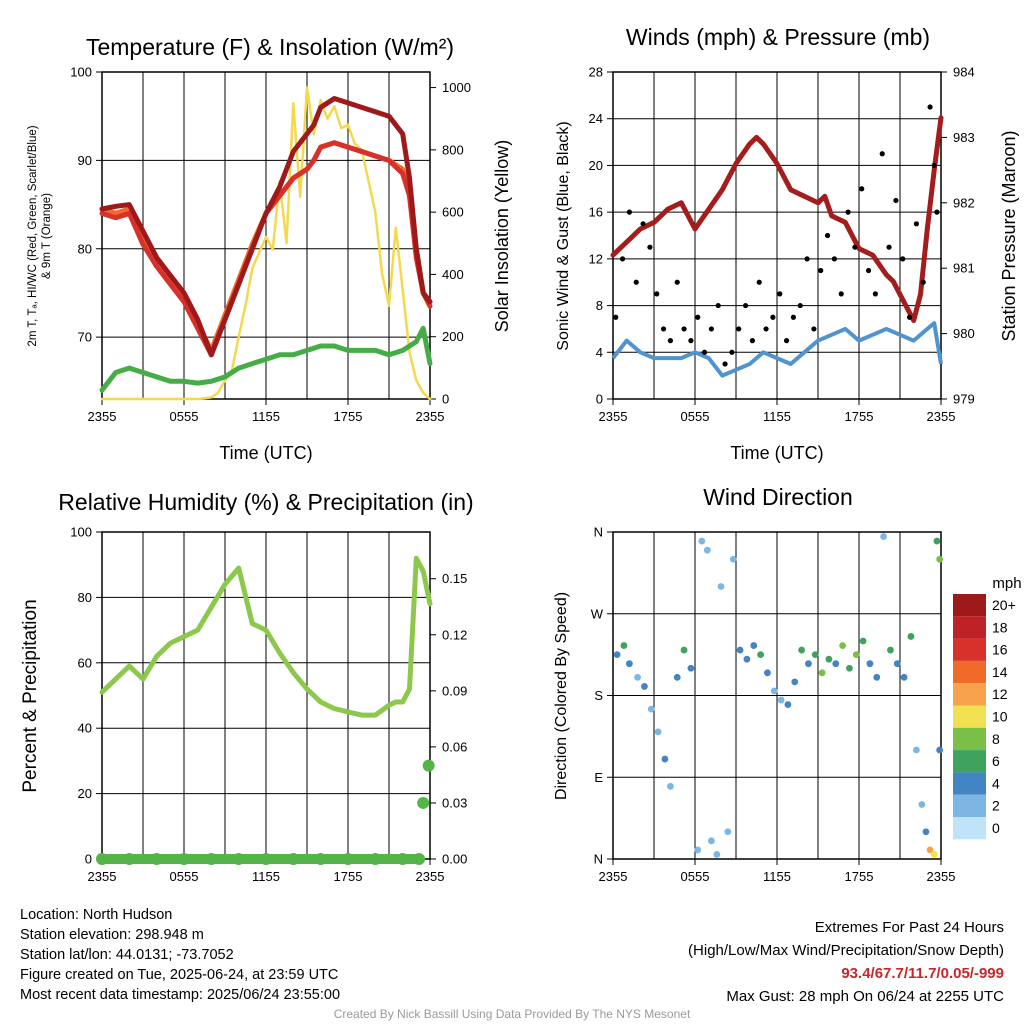  Describe the element at coordinates (266, 359) in the screenshot. I see `temp-chart-series-td` at that location.